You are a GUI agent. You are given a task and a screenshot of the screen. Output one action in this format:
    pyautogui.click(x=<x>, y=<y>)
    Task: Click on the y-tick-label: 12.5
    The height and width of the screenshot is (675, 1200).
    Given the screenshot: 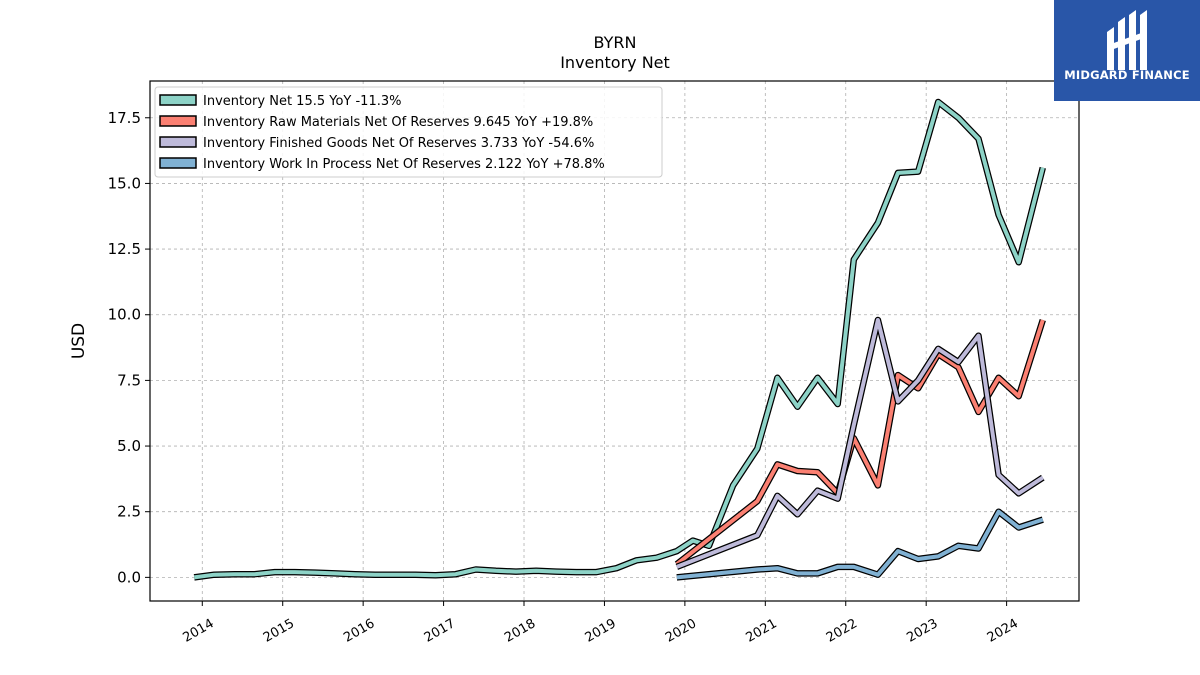 What is the action you would take?
    pyautogui.click(x=124, y=249)
    